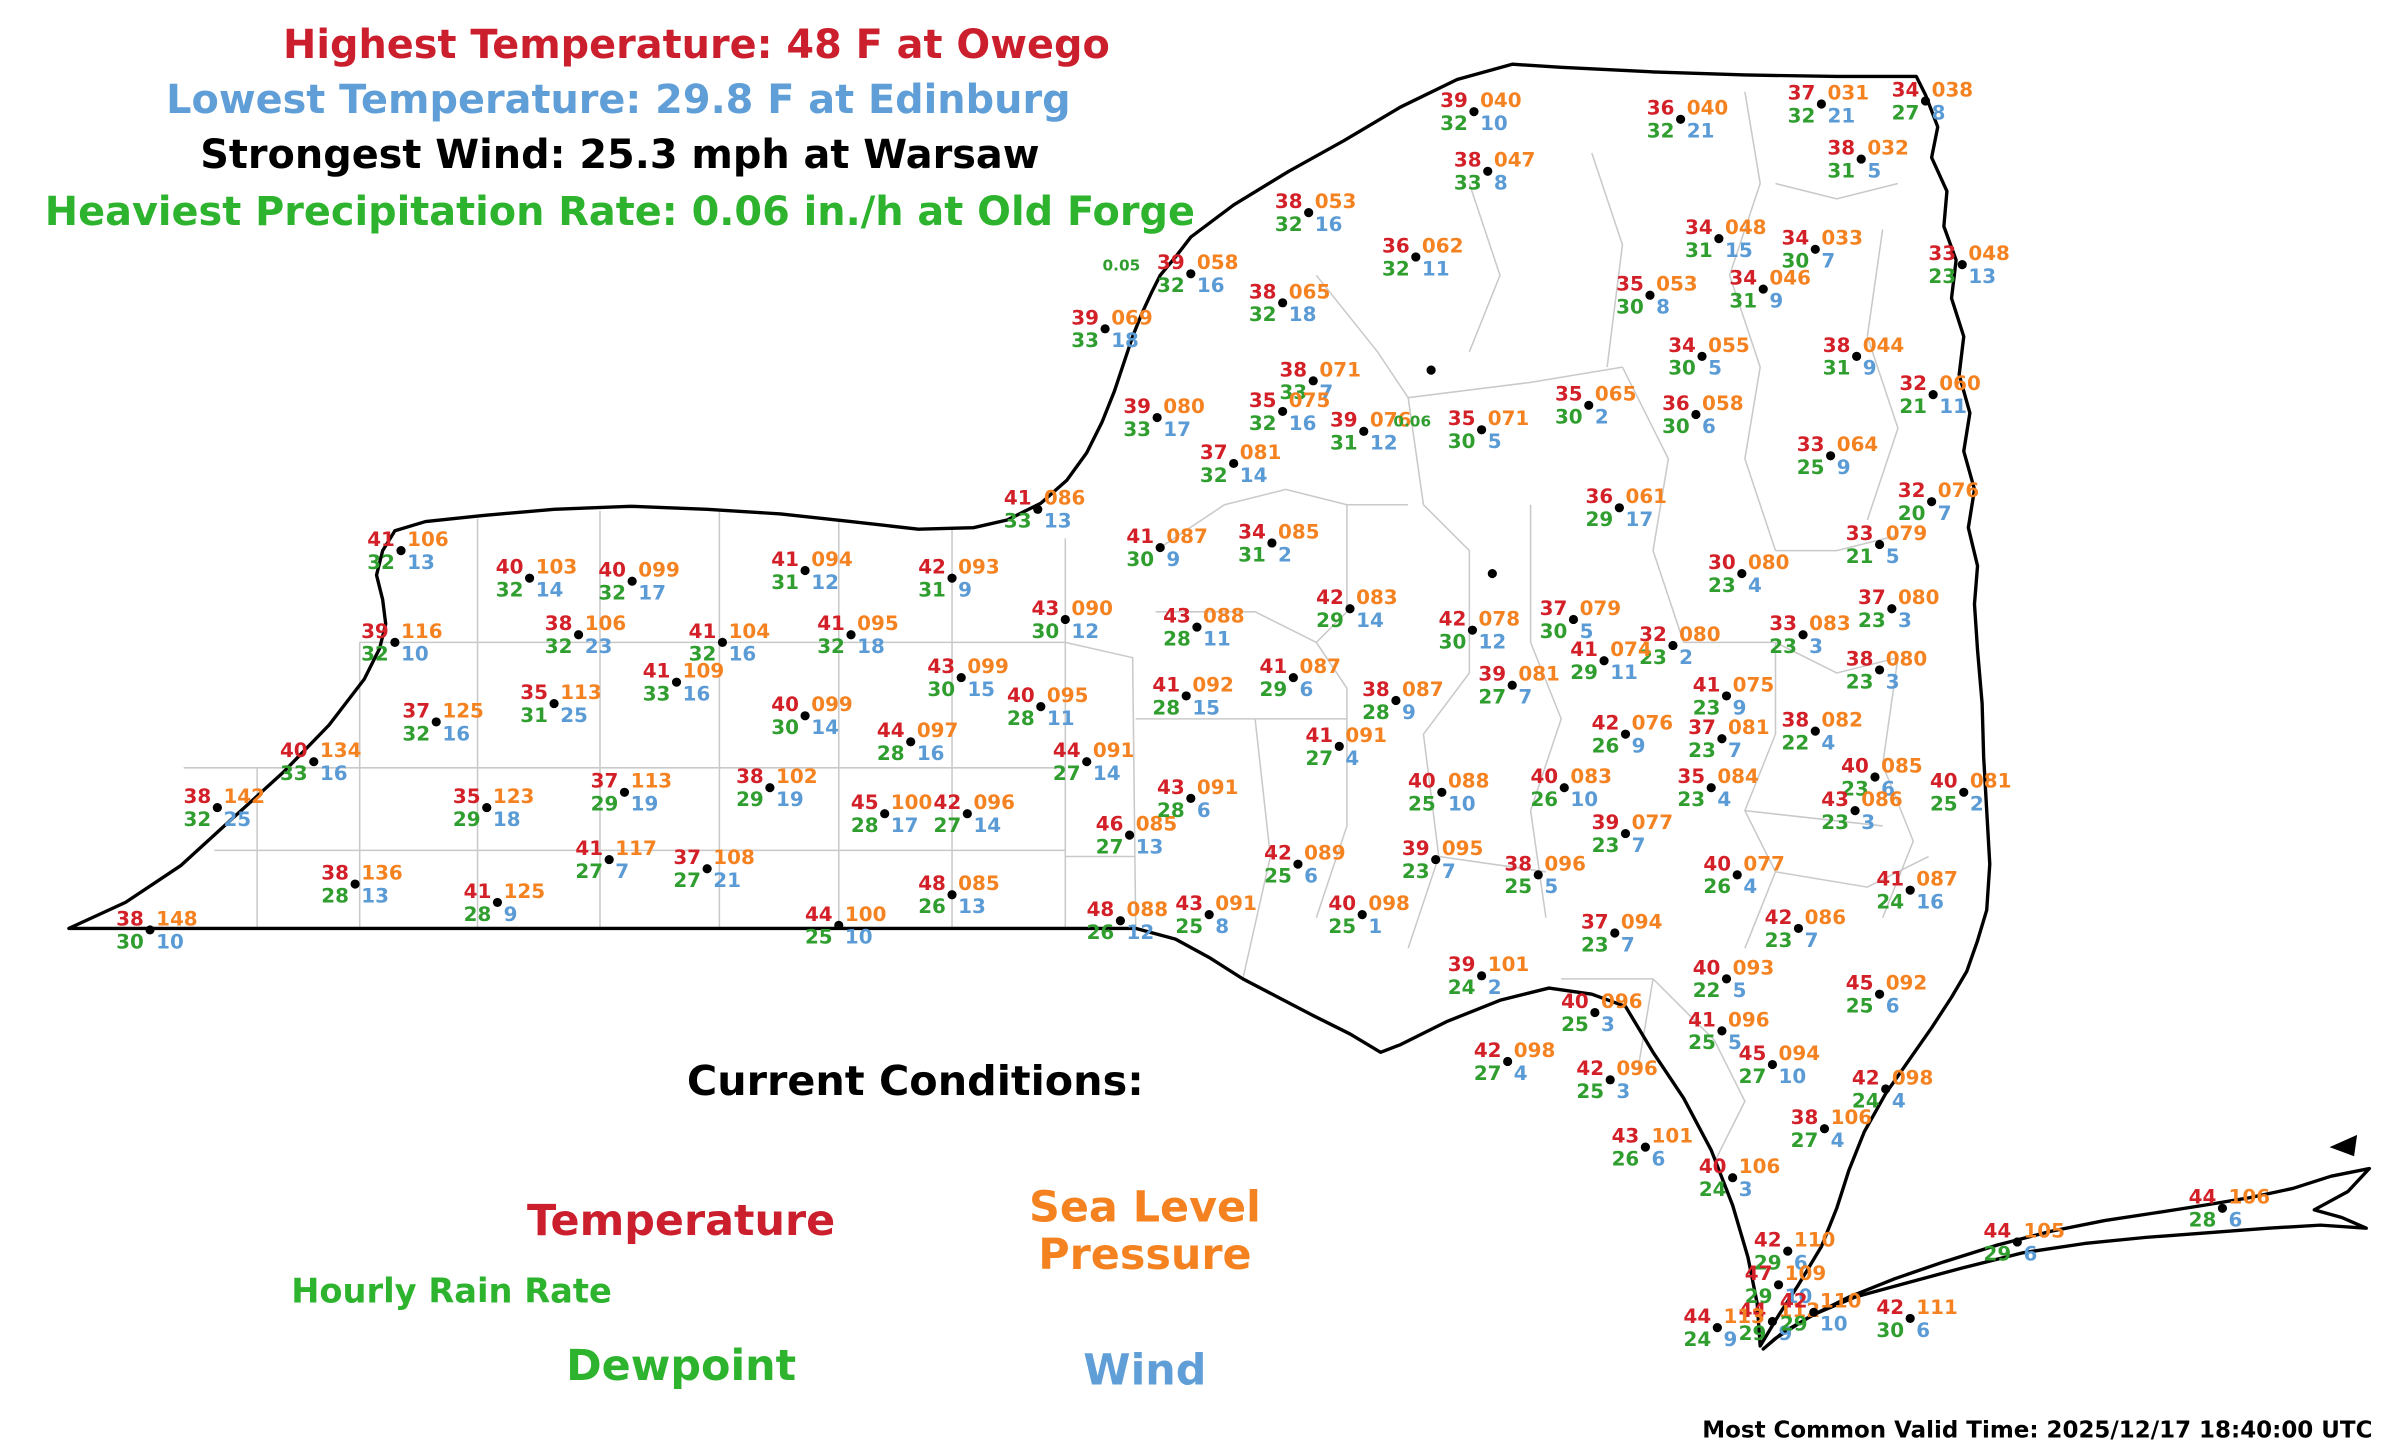 The width and height of the screenshot is (2400, 1450). What do you see at coordinates (1213, 686) in the screenshot?
I see `station-pressure: 092` at bounding box center [1213, 686].